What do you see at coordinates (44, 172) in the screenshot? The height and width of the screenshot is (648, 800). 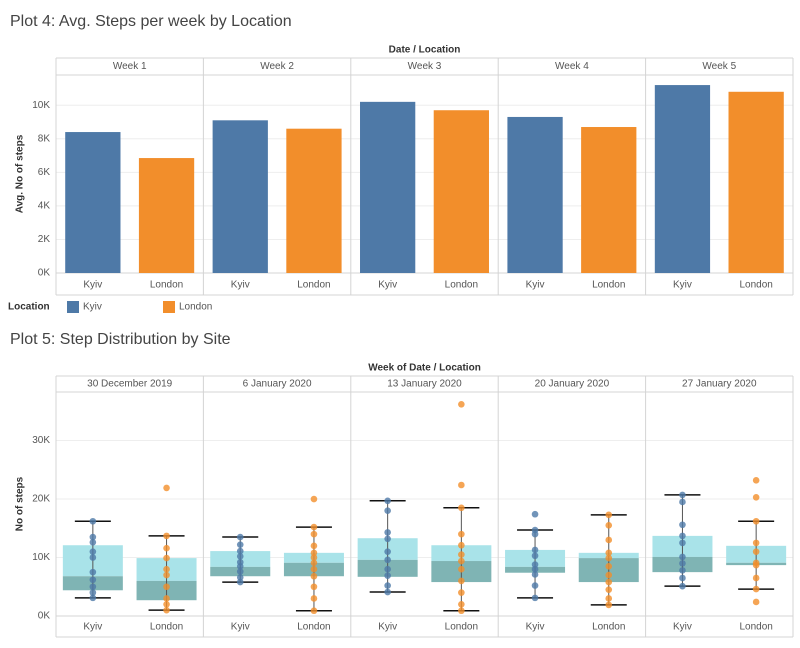 I see `y-tick-label: 6K` at bounding box center [44, 172].